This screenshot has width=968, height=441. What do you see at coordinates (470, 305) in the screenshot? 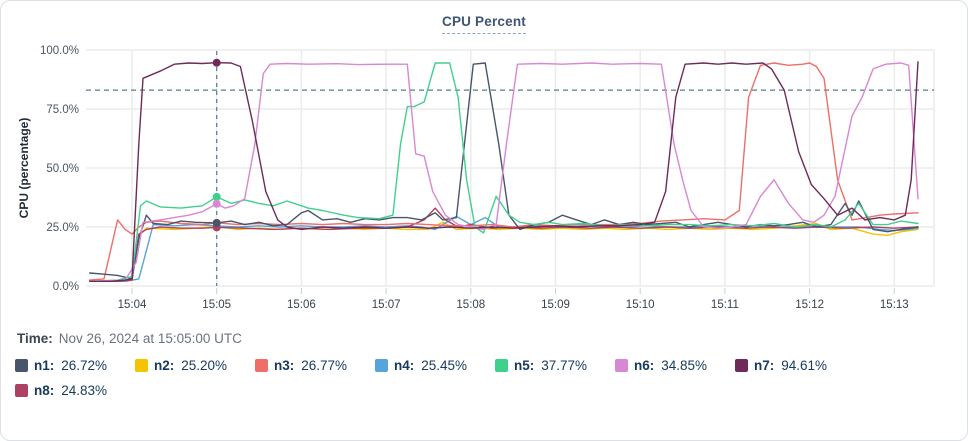
I see `x-axis-tick-label: 15:08` at bounding box center [470, 305].